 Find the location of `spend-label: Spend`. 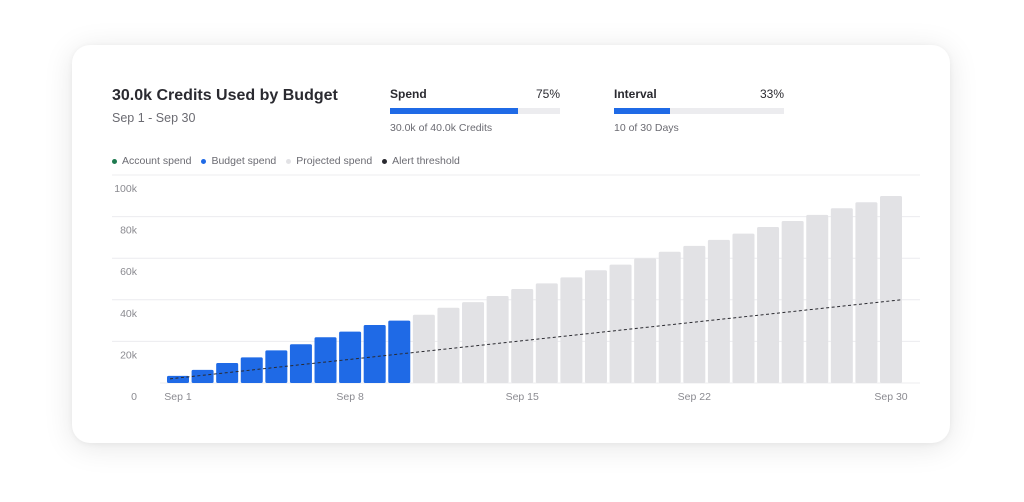

spend-label: Spend is located at coordinates (408, 94).